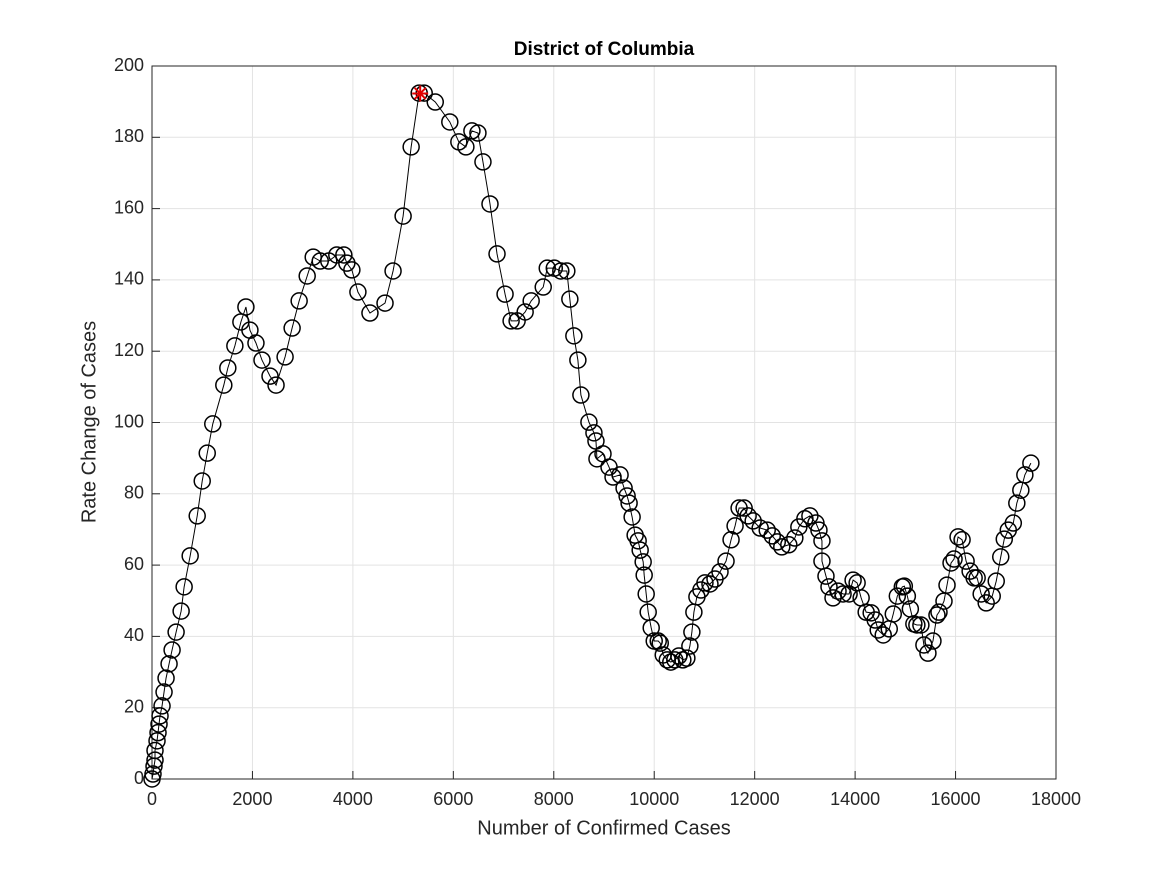 The height and width of the screenshot is (875, 1167). Describe the element at coordinates (755, 799) in the screenshot. I see `x-tick-label: 12000` at that location.